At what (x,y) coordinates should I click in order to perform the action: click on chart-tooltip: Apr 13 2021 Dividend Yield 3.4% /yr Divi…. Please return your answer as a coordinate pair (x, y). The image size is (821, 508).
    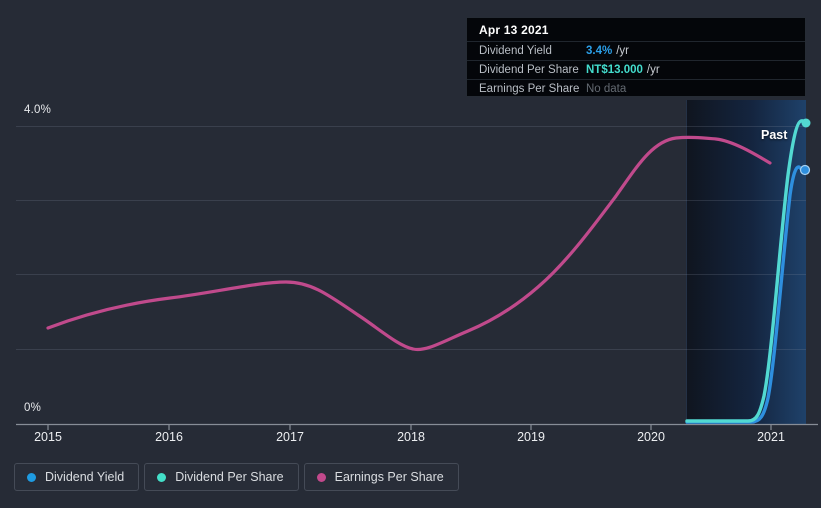
    Looking at the image, I should click on (636, 57).